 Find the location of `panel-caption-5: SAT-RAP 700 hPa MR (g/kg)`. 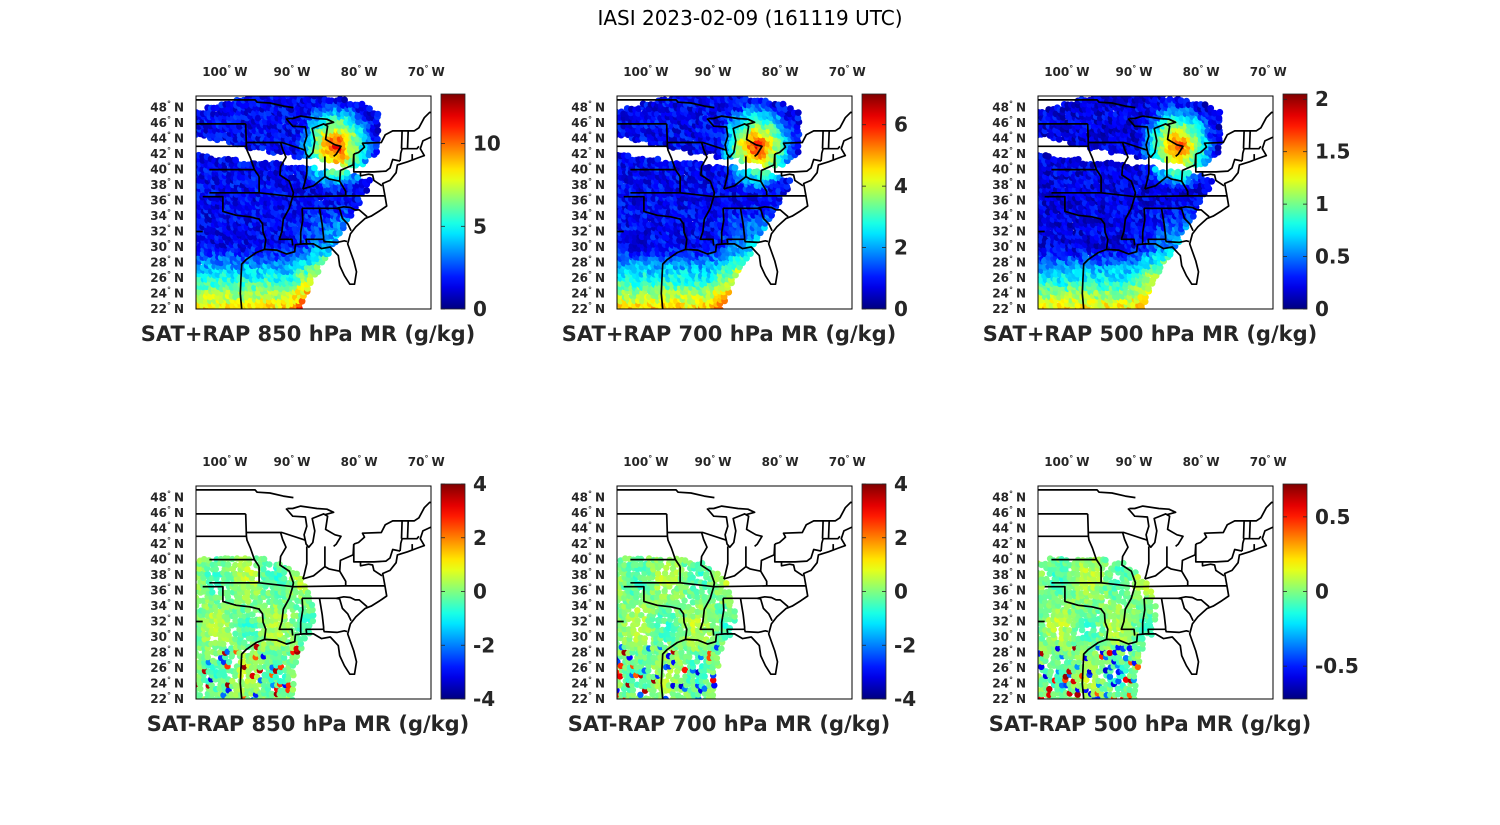

panel-caption-5: SAT-RAP 700 hPa MR (g/kg) is located at coordinates (729, 724).